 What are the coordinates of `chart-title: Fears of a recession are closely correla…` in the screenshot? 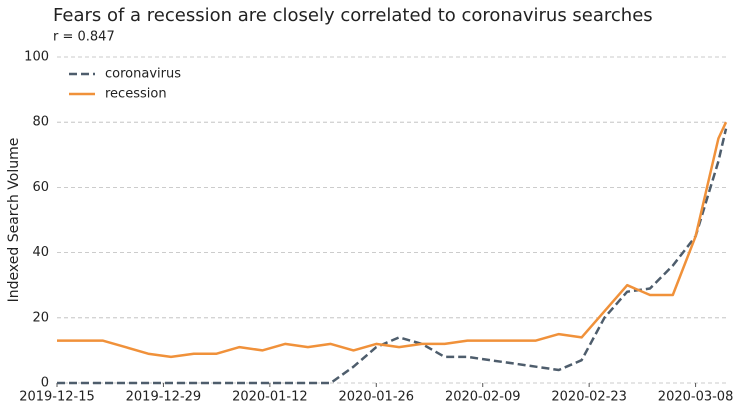 It's located at (353, 15).